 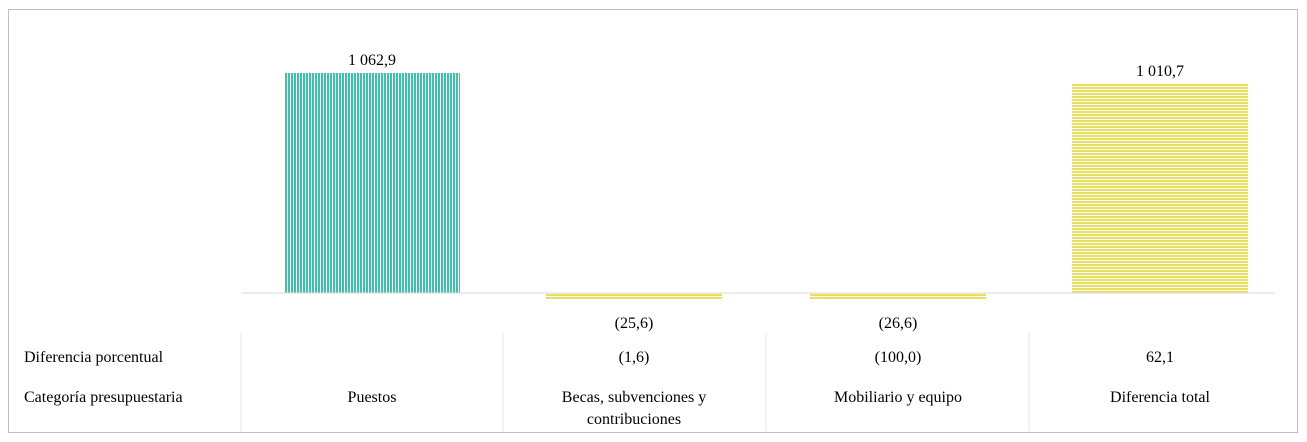 I want to click on category-label-2-line-2: contribuciones, so click(x=634, y=419).